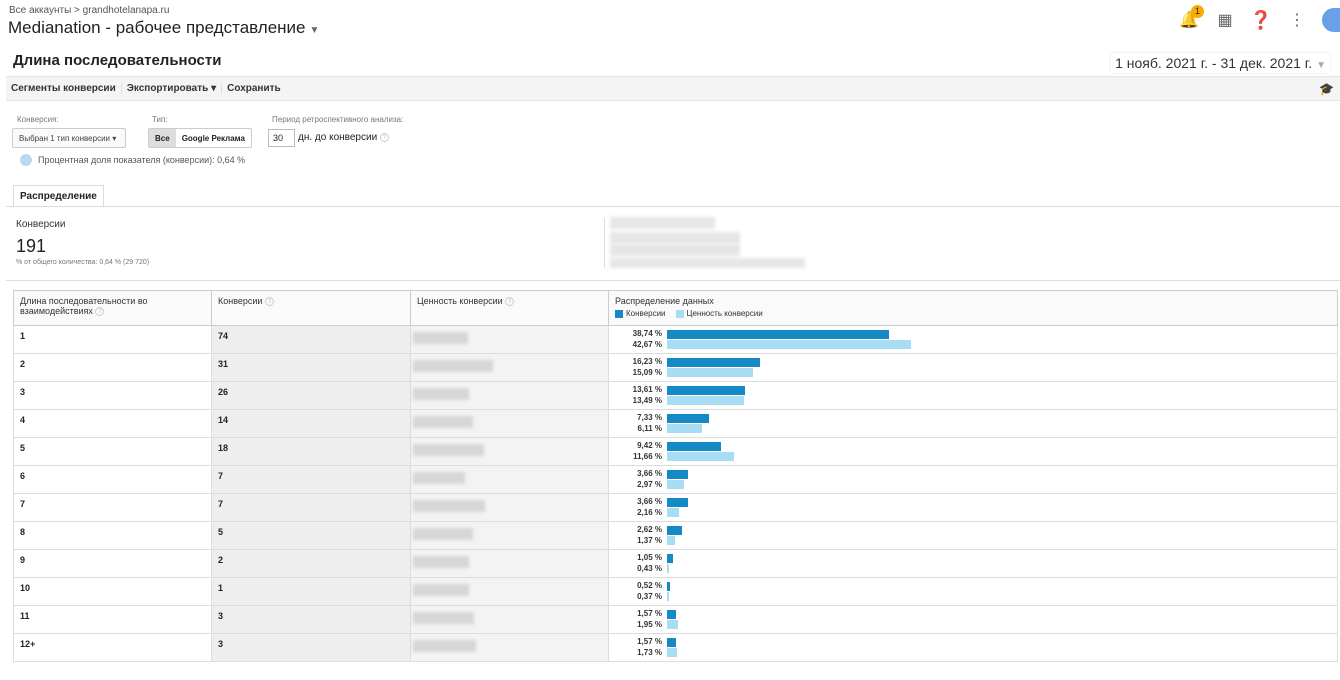 The height and width of the screenshot is (680, 1340). I want to click on caret-down-icon: ▼, so click(1321, 65).